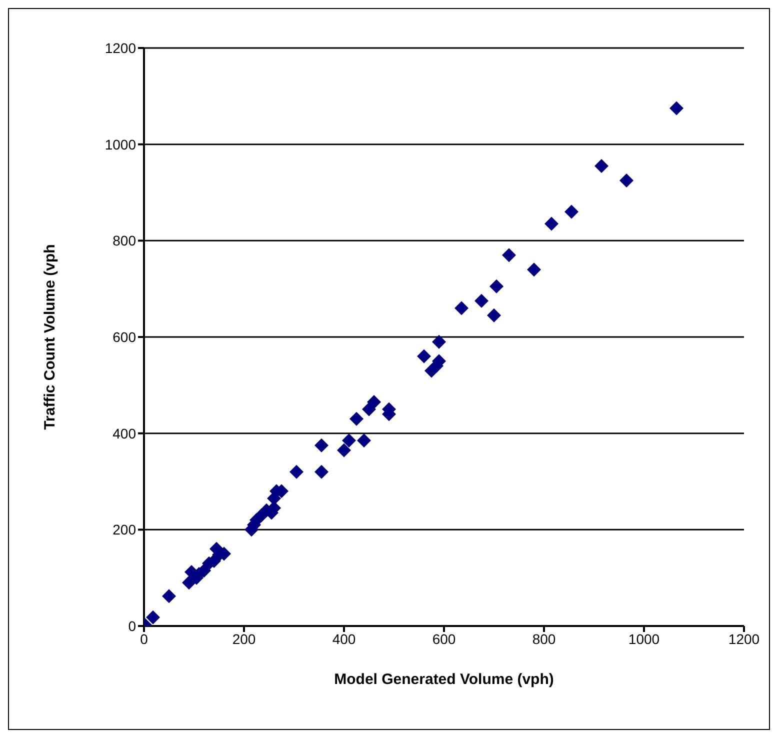 The width and height of the screenshot is (778, 740). I want to click on x-tick-label: 200, so click(244, 638).